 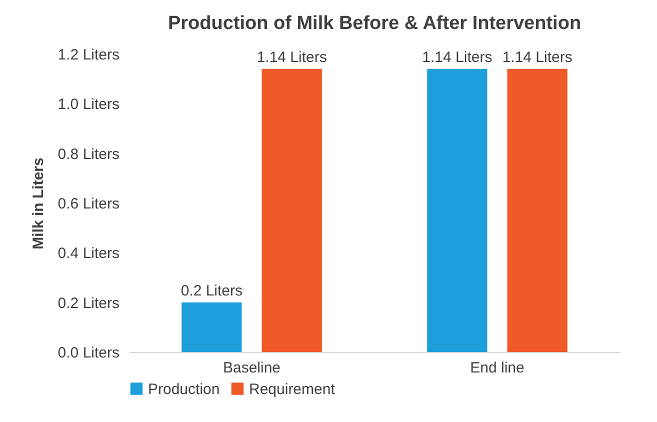 What do you see at coordinates (89, 303) in the screenshot?
I see `y-tick-label: 0.2 Liters` at bounding box center [89, 303].